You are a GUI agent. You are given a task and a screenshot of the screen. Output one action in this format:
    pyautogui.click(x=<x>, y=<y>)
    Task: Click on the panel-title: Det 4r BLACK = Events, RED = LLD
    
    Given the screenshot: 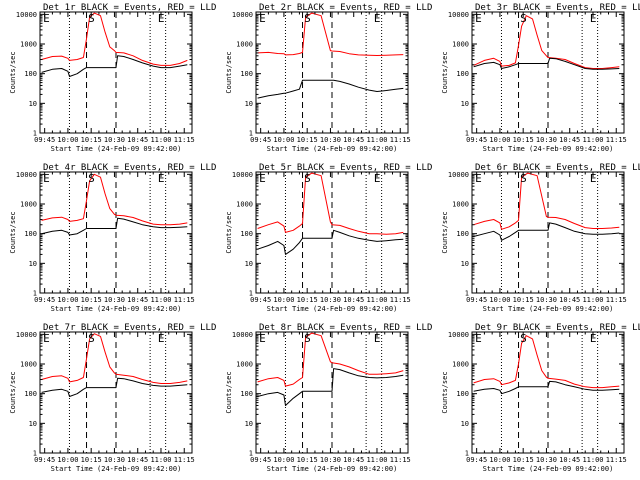 What is the action you would take?
    pyautogui.click(x=129, y=168)
    